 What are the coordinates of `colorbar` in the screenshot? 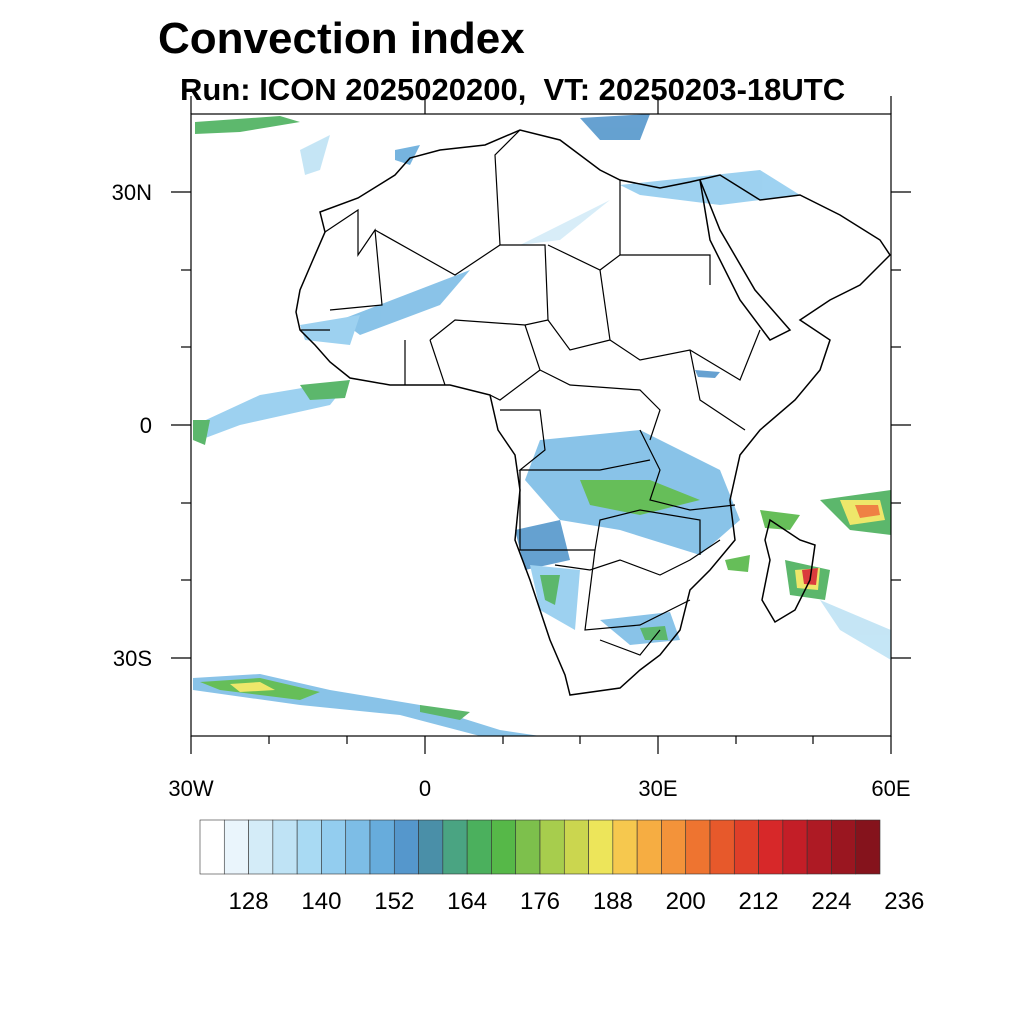 It's located at (540, 847).